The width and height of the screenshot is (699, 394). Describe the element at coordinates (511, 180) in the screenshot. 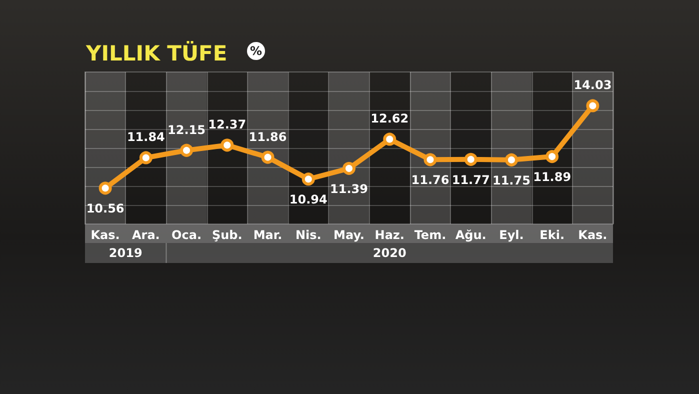

I see `data-label: 11.75` at that location.